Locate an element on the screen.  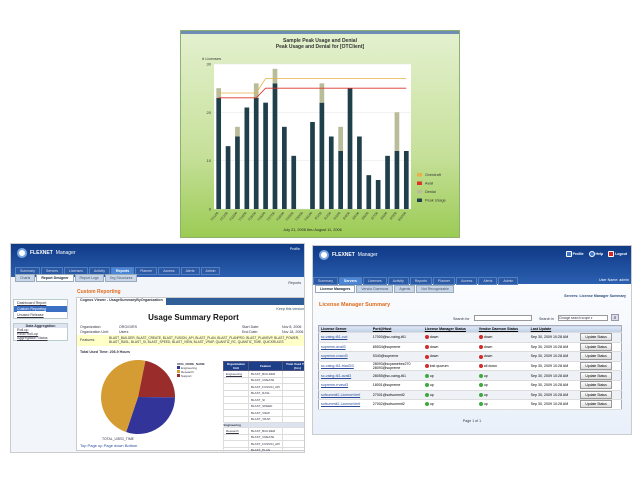
pie-slice-engineering is located at coordinates (150, 415).